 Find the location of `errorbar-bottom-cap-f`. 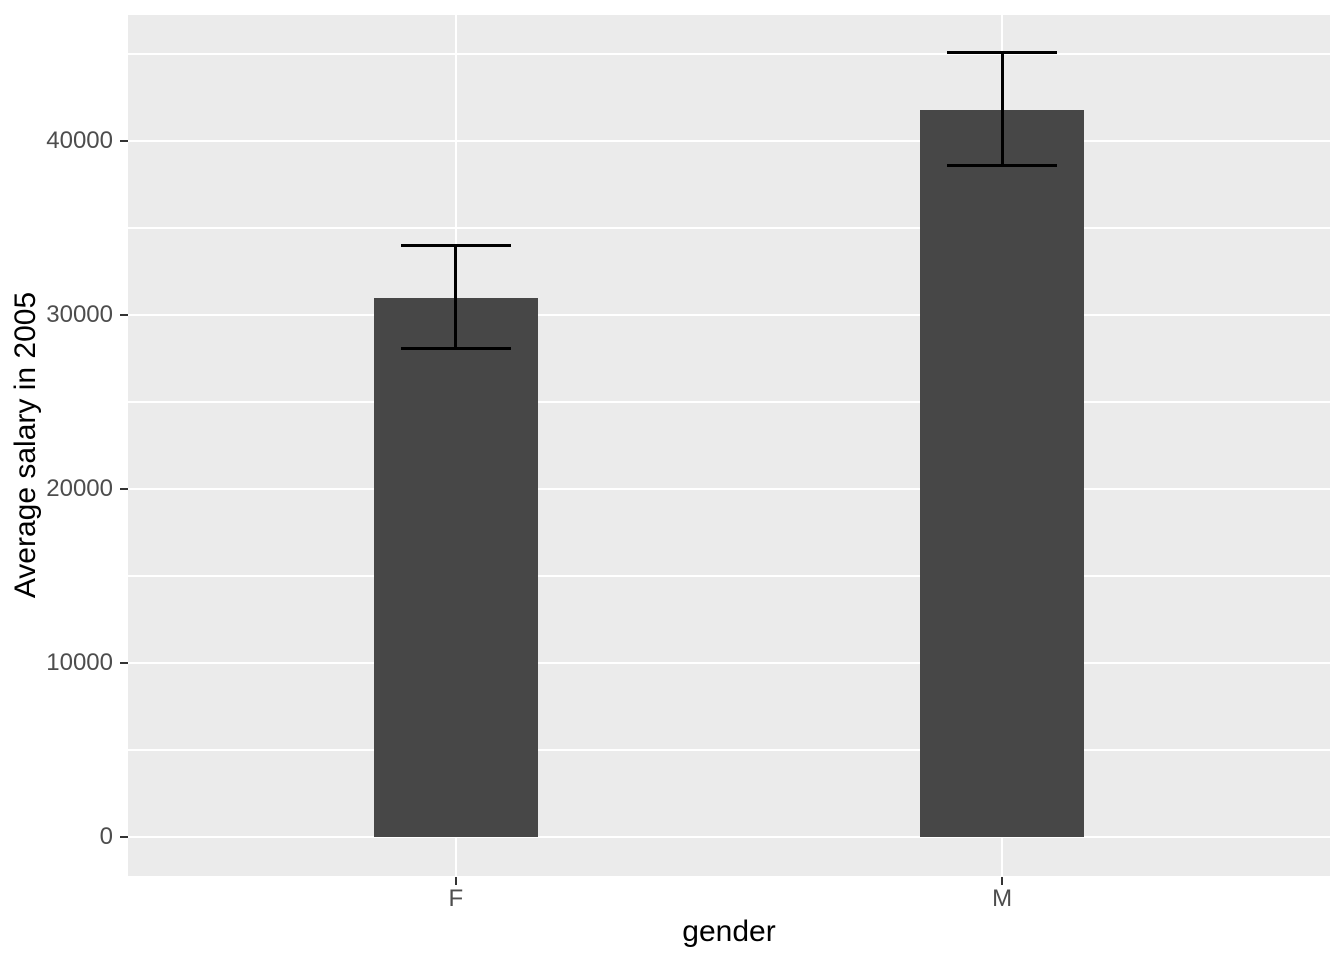

errorbar-bottom-cap-f is located at coordinates (455, 348).